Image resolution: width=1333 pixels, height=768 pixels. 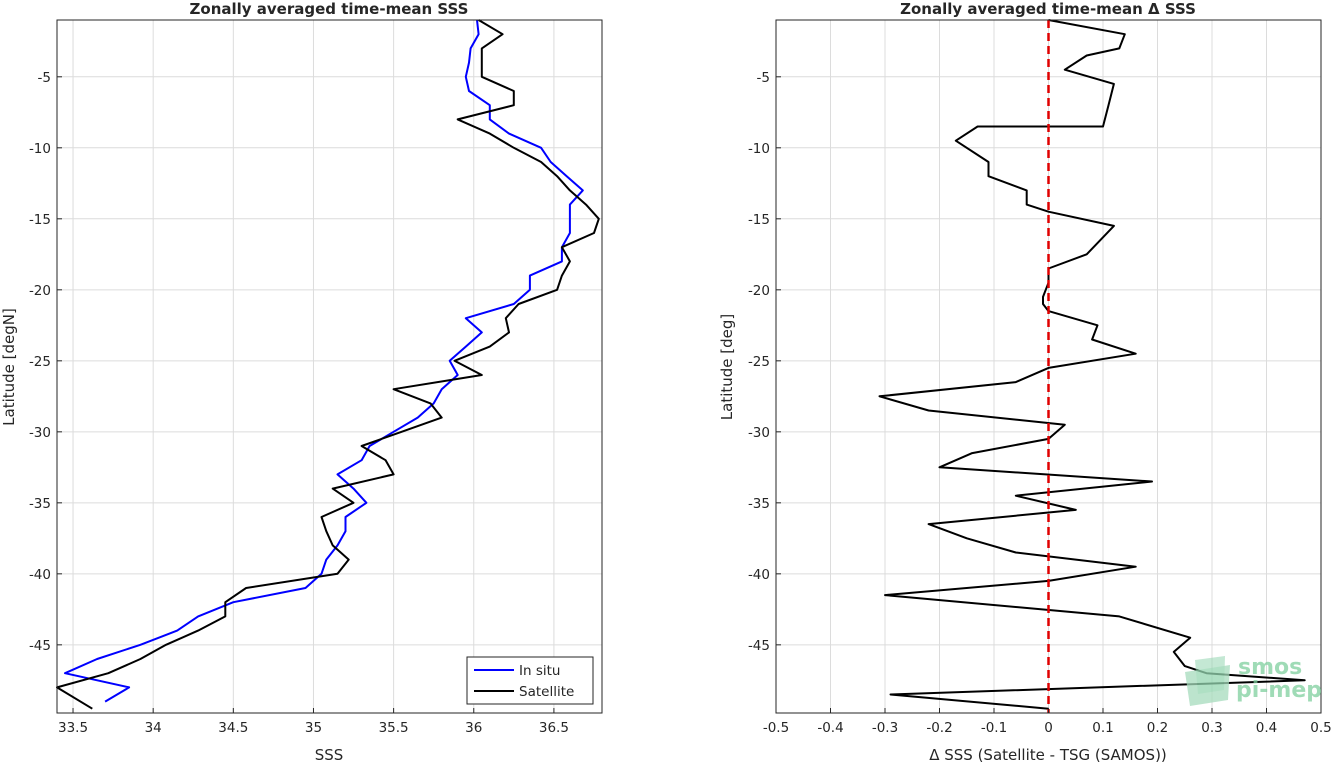 What do you see at coordinates (40, 149) in the screenshot?
I see `left-y-tick-label: -10` at bounding box center [40, 149].